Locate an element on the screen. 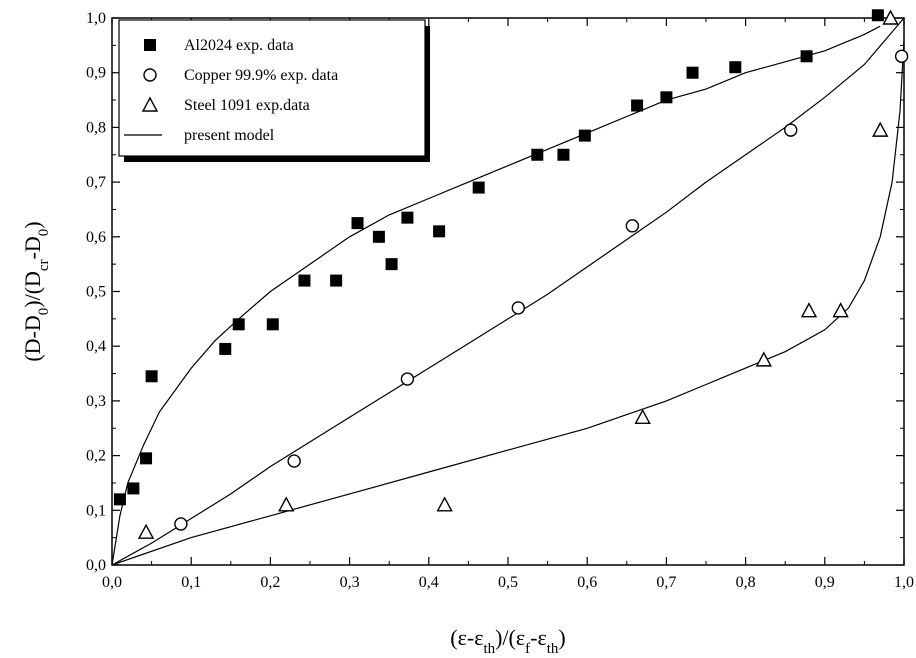  y-tick-label: 0,3 is located at coordinates (96, 401).